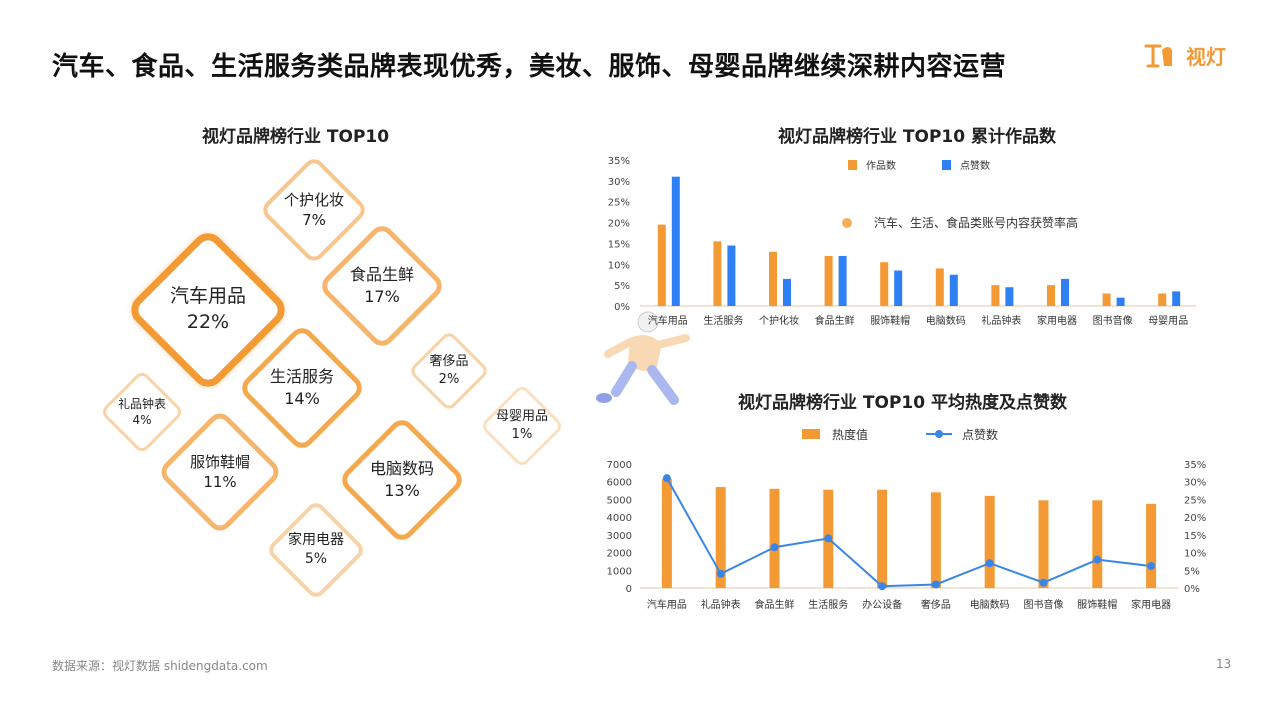  I want to click on page-number: 13, so click(1224, 664).